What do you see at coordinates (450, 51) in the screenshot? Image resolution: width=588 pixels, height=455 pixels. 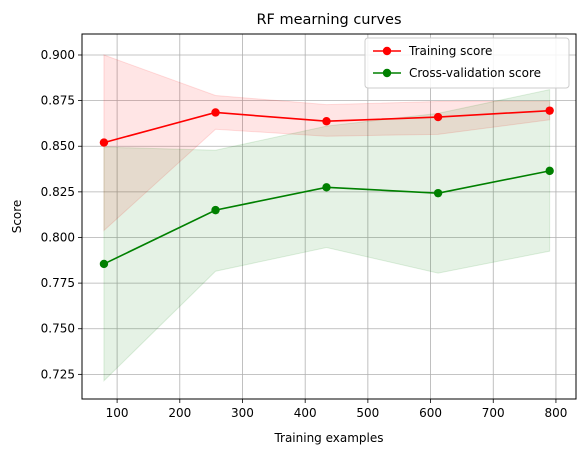 I see `legend-label: Training score` at bounding box center [450, 51].